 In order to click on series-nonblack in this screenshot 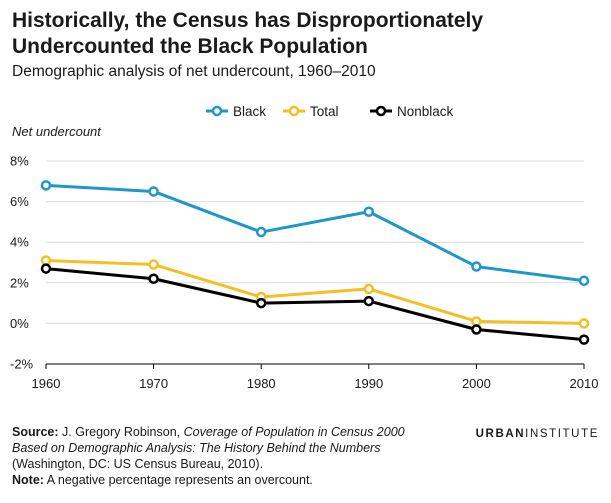, I will do `click(315, 304)`.